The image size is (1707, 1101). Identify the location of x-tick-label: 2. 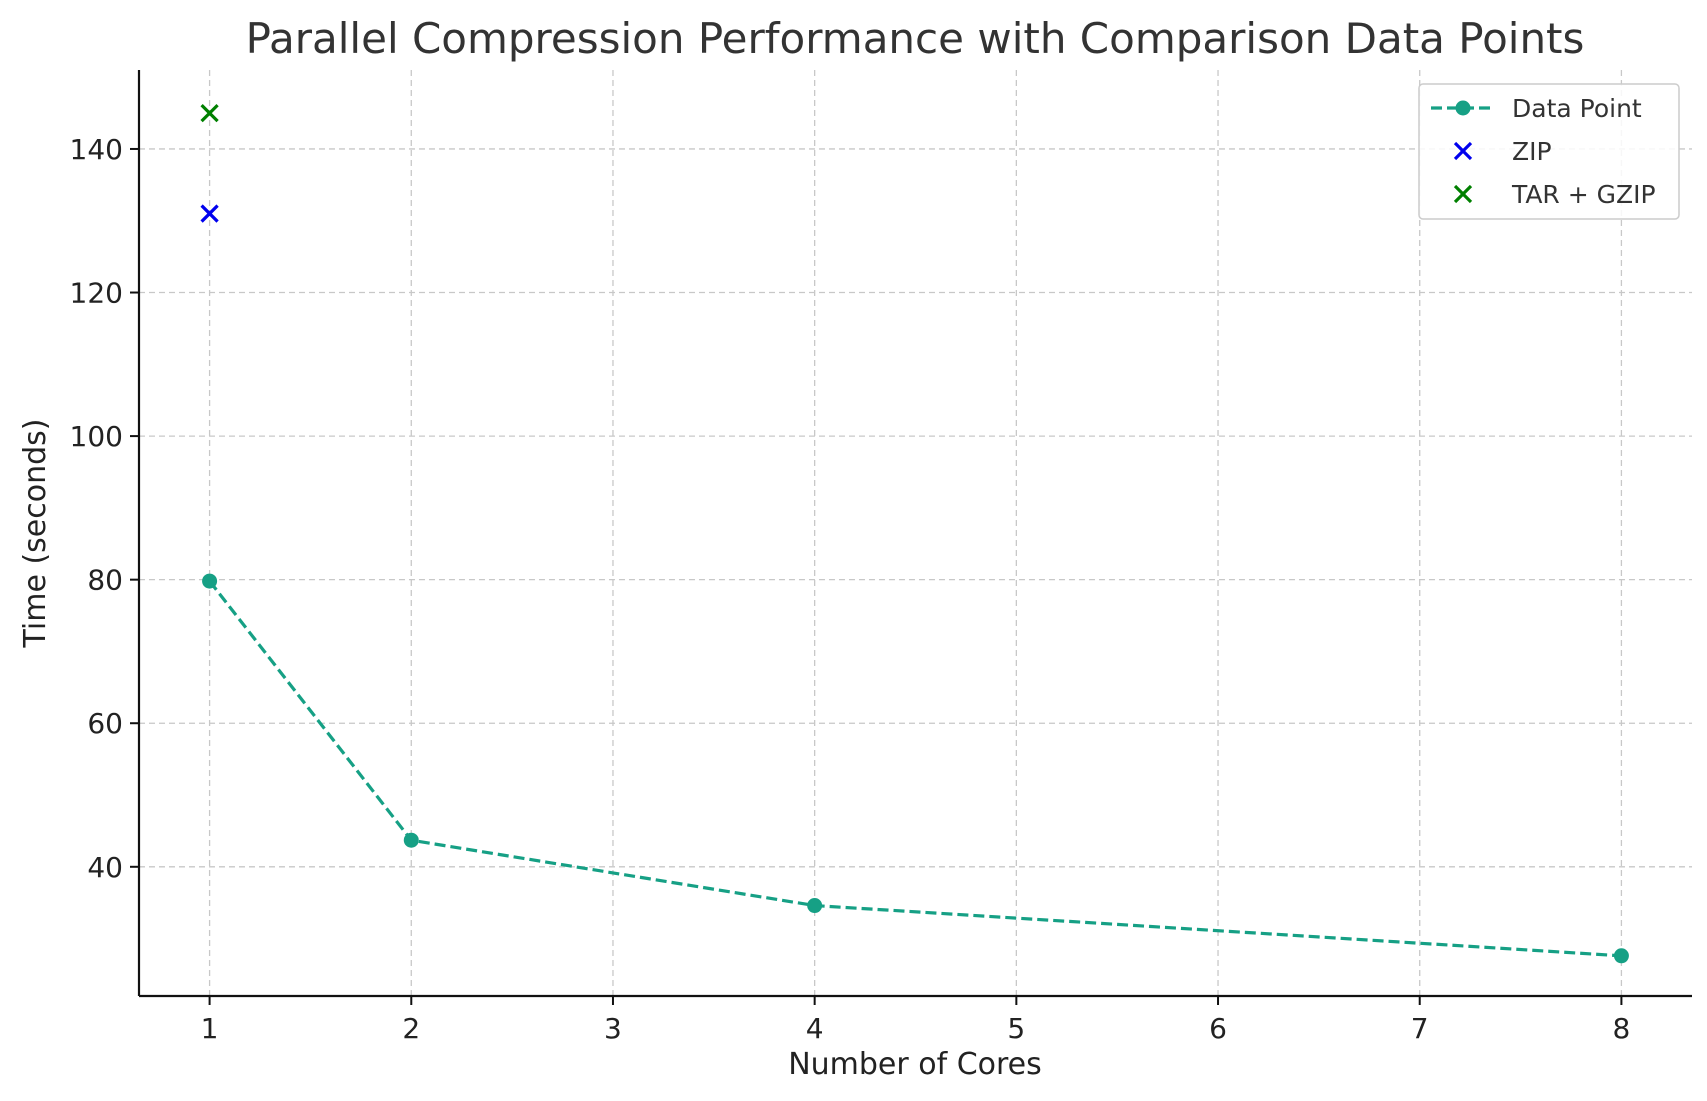
(411, 1028).